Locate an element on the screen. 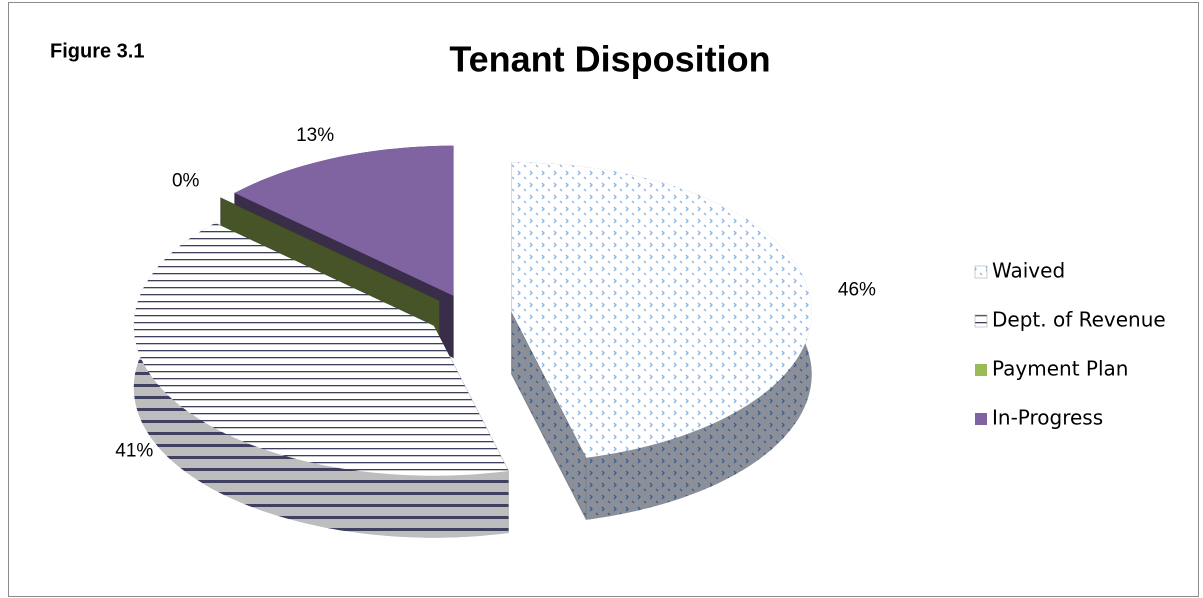 This screenshot has height=598, width=1203. data-label: 13% is located at coordinates (315, 135).